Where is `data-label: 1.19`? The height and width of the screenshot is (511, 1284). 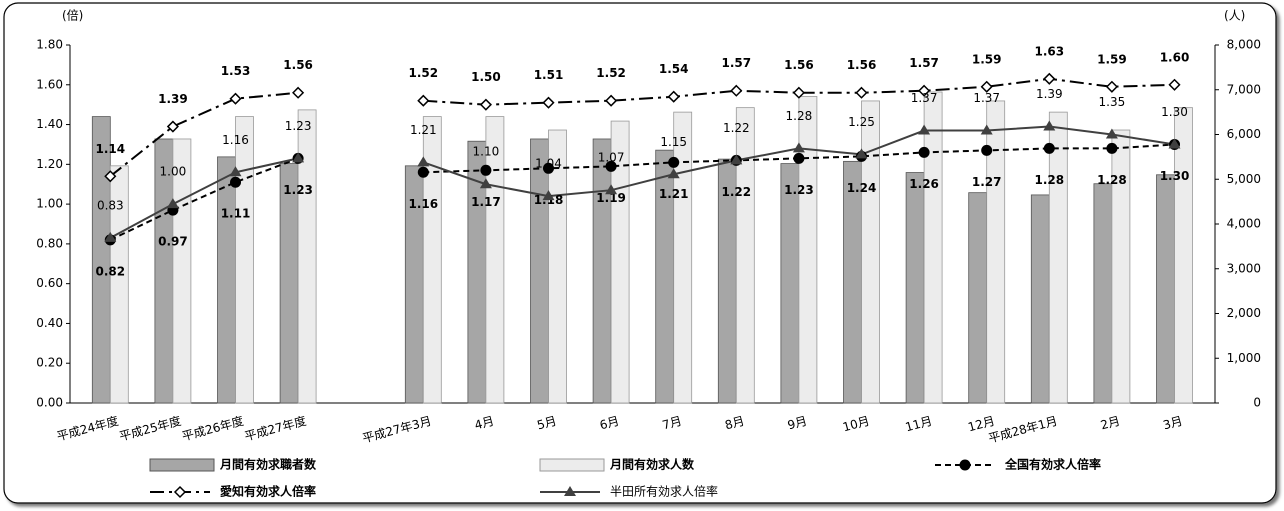
data-label: 1.19 is located at coordinates (611, 198).